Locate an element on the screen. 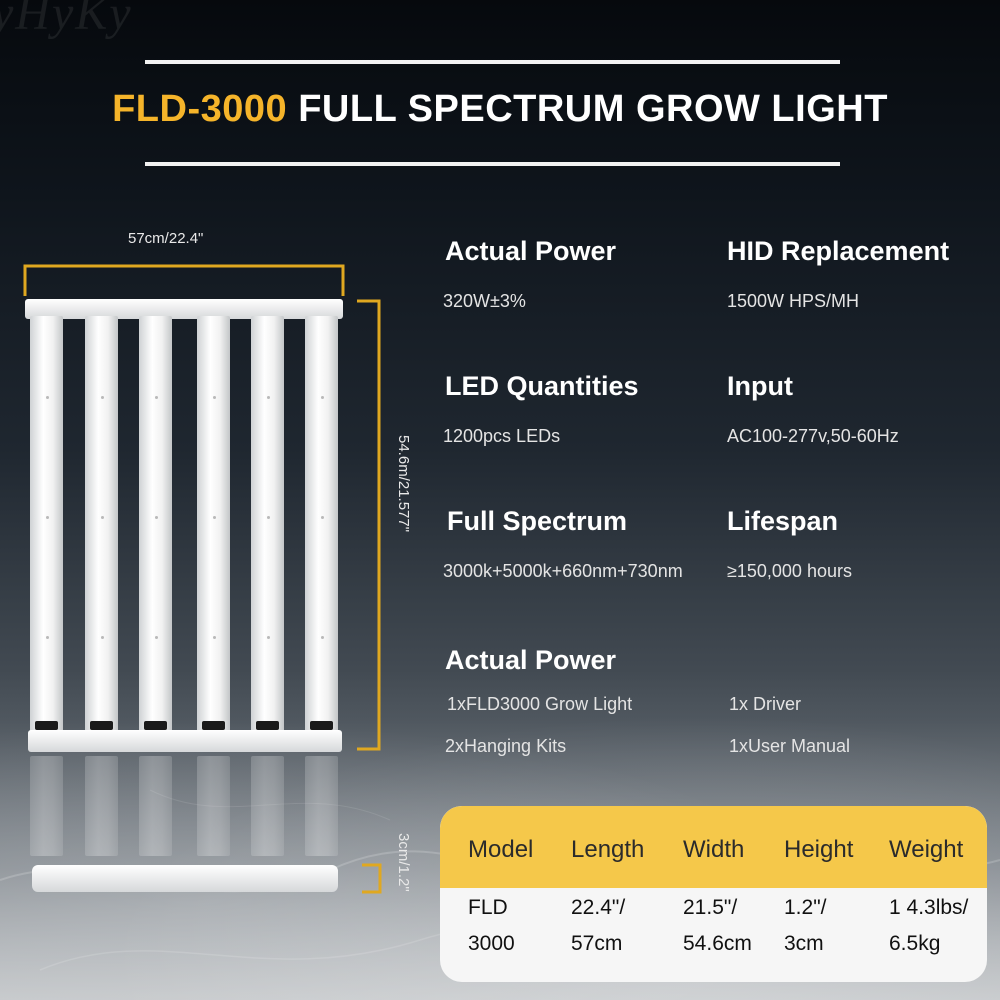 The height and width of the screenshot is (1000, 1000). spec-value: 1200pcs LEDs is located at coordinates (502, 436).